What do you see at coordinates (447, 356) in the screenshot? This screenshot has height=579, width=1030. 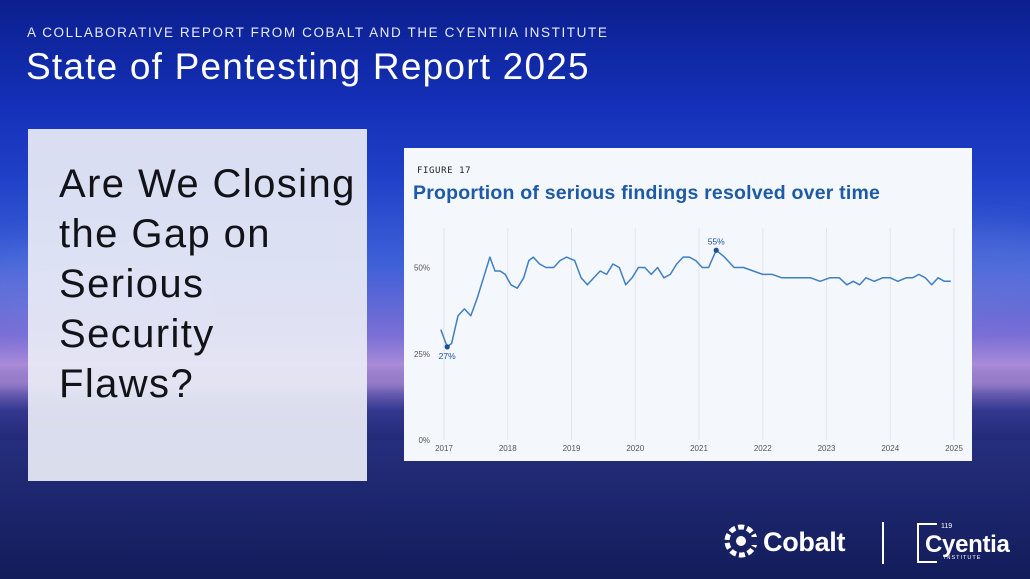 I see `annotation-label: 27%` at bounding box center [447, 356].